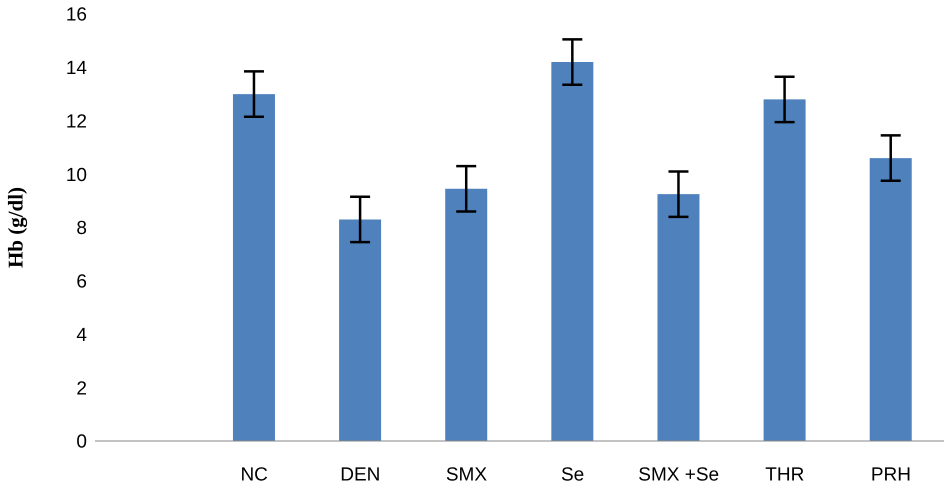  I want to click on y-tick-label: 6, so click(81, 282).